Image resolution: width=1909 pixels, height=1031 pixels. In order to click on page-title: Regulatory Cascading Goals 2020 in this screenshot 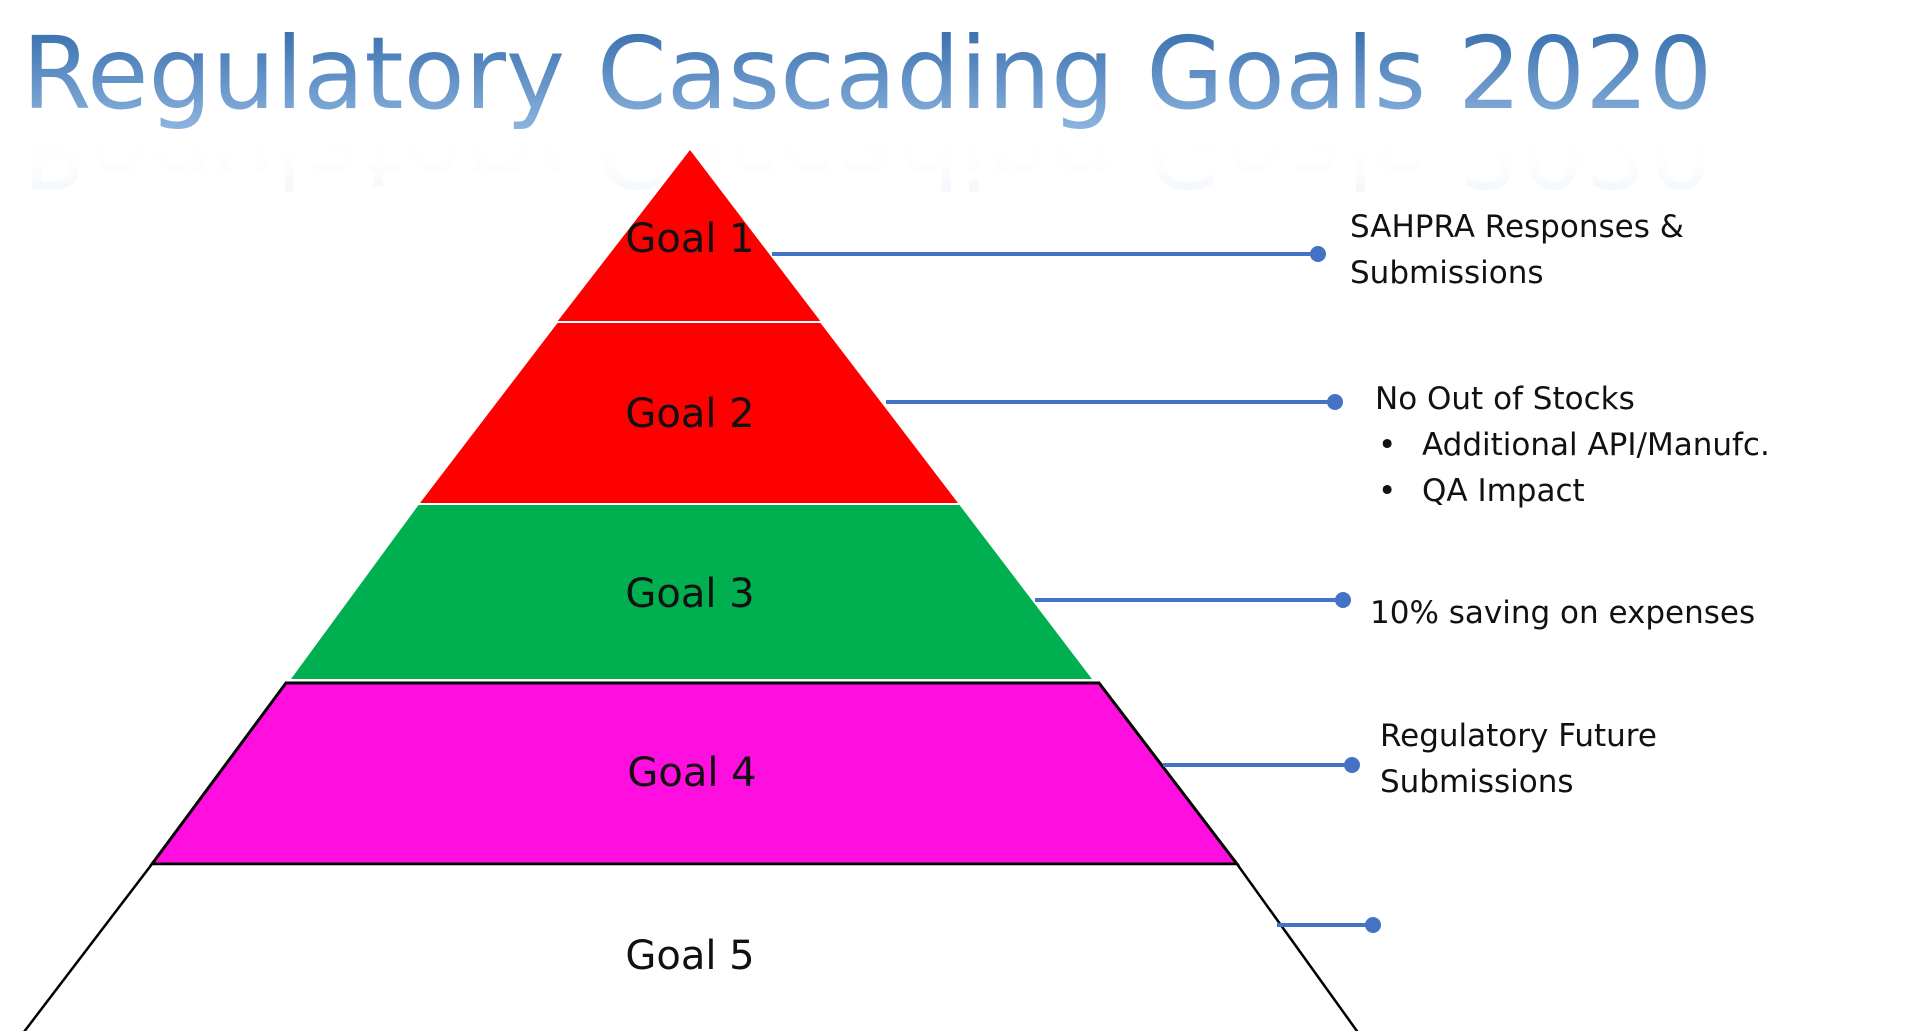, I will do `click(867, 73)`.